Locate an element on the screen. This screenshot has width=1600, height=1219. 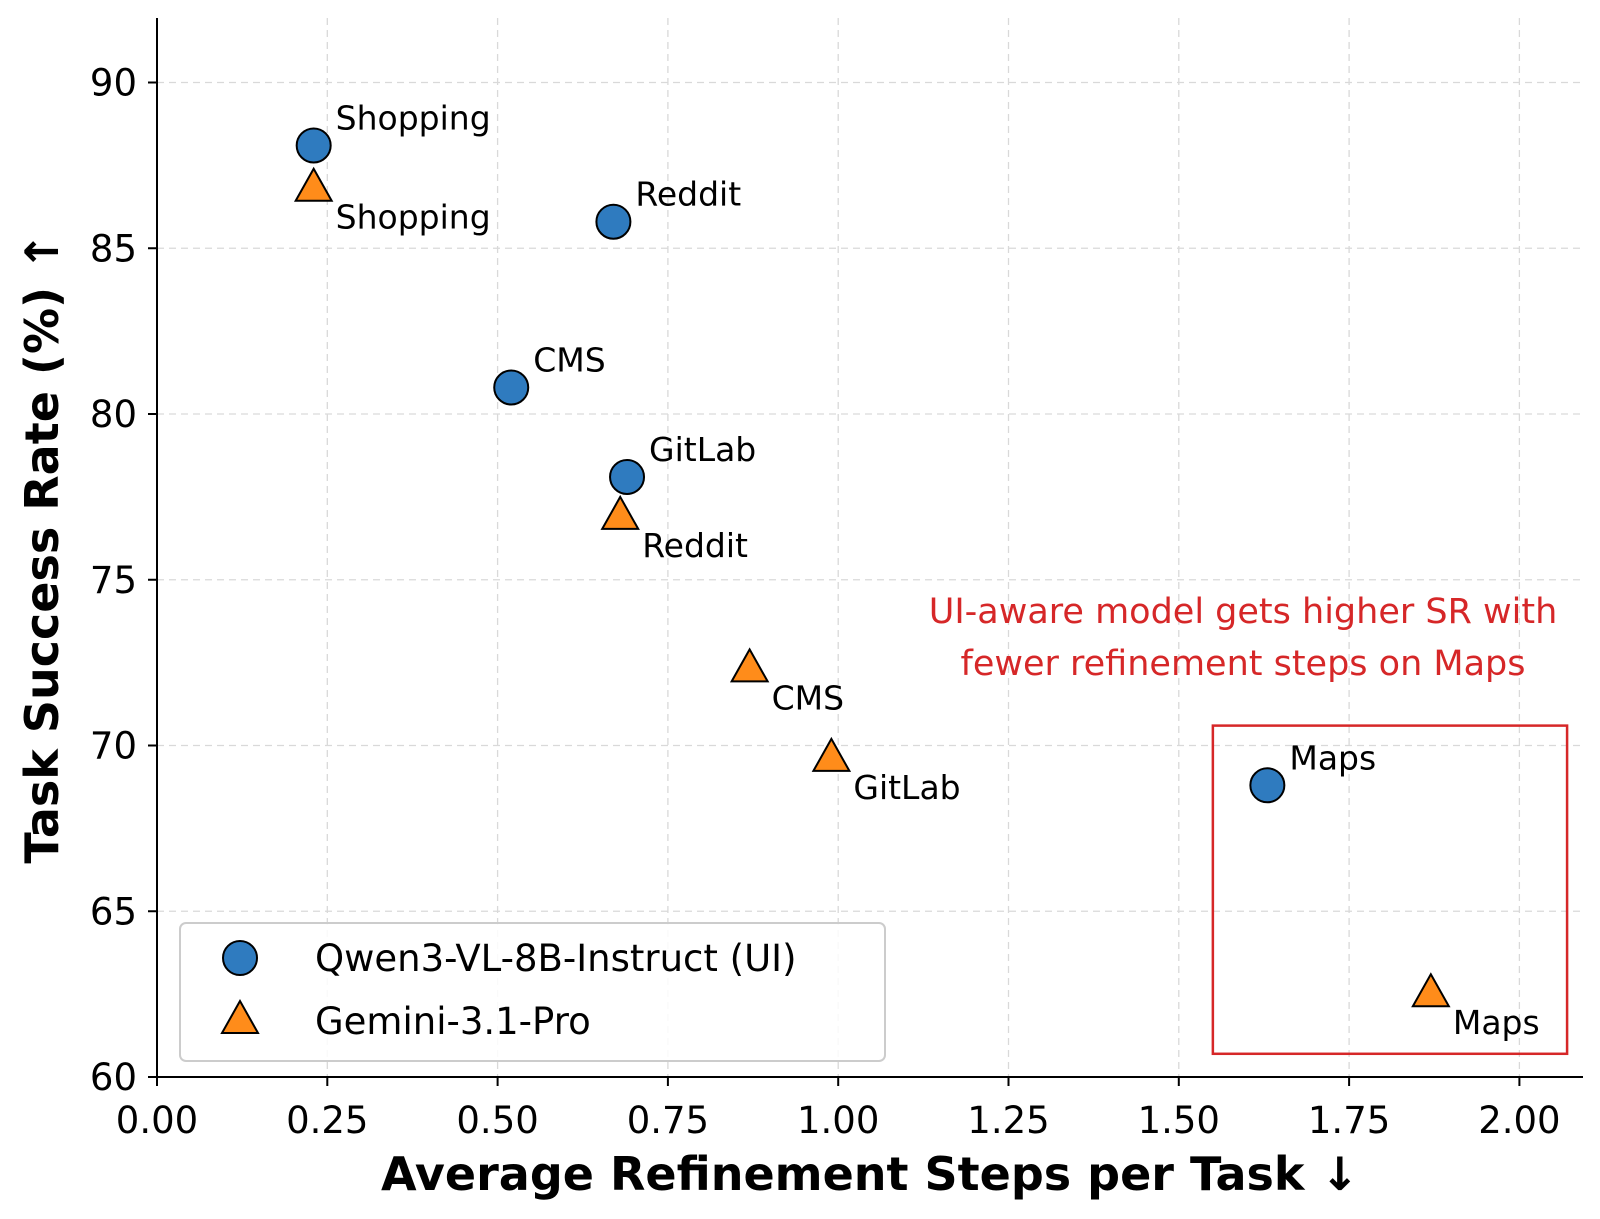
y-tick-label: 75 is located at coordinates (113, 580).